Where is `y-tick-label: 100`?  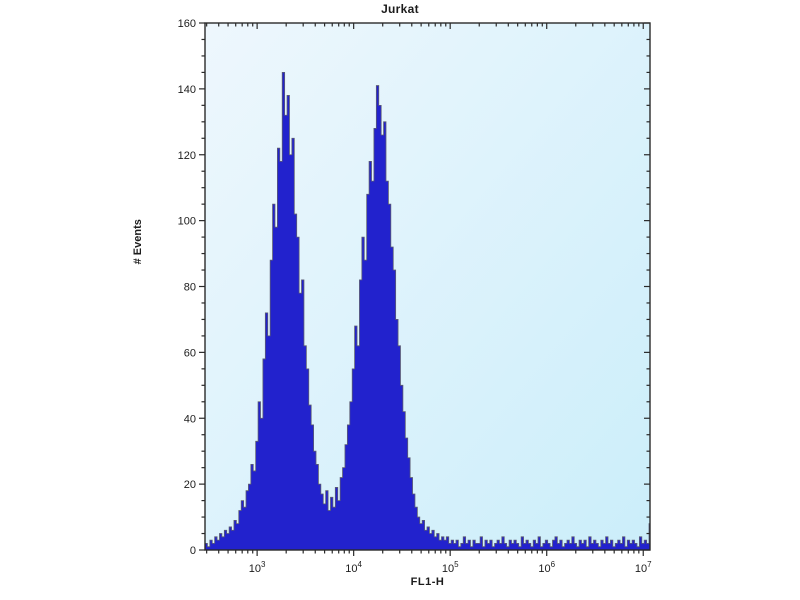
y-tick-label: 100 is located at coordinates (187, 222).